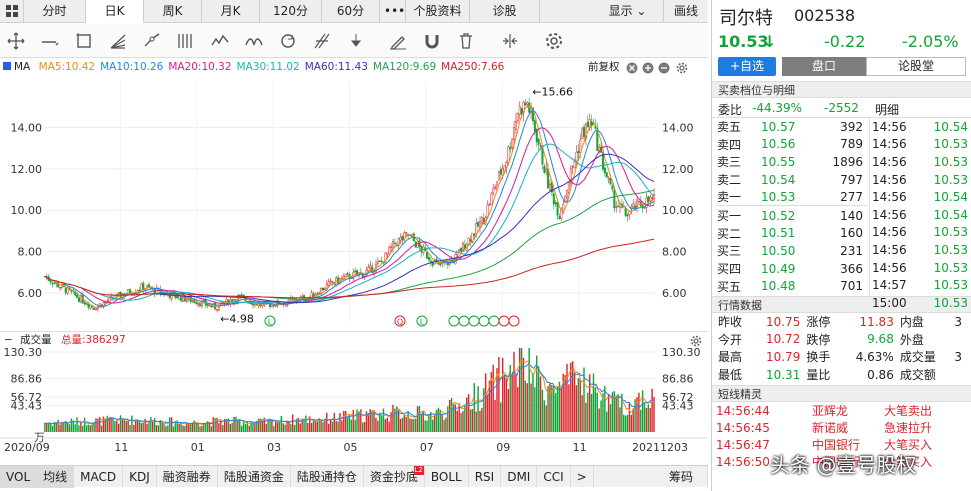 This screenshot has width=971, height=491. Describe the element at coordinates (685, 10) in the screenshot. I see `tab-draw-line: 画线` at that location.